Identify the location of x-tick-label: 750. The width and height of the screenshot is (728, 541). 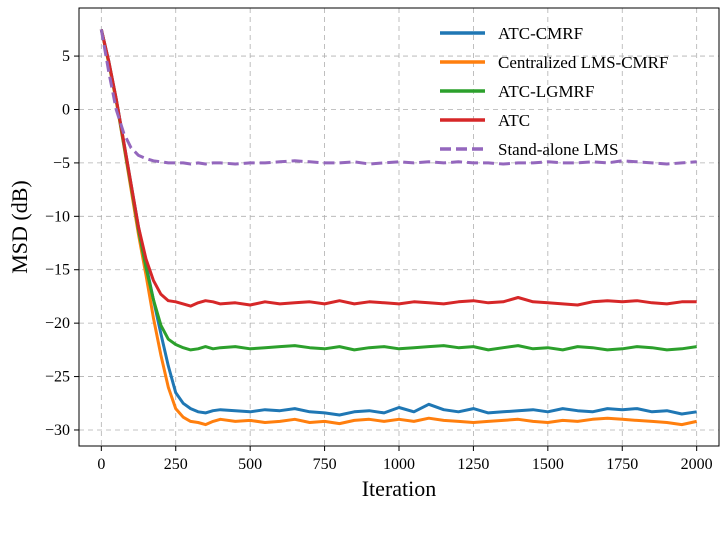
(325, 464).